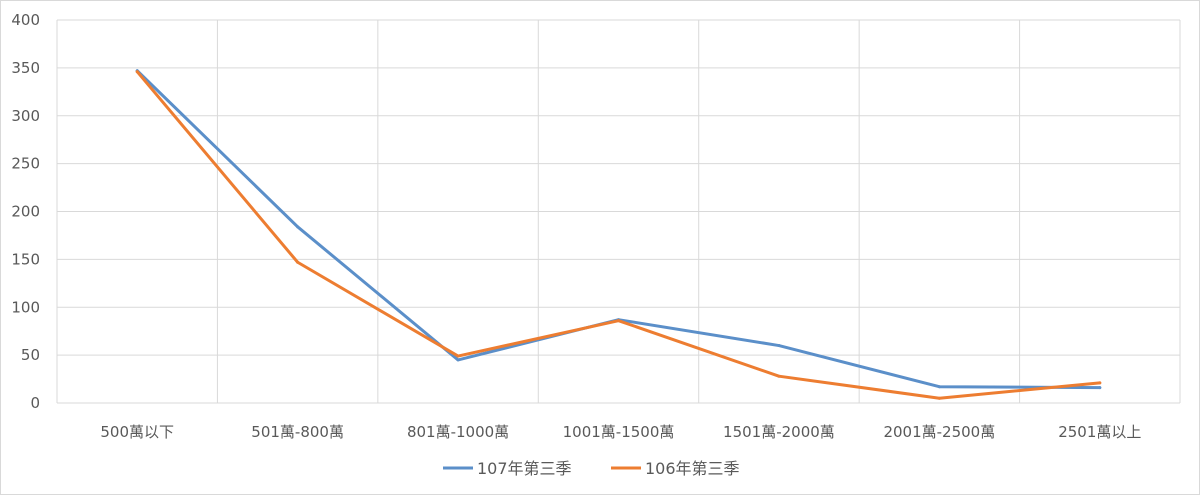 This screenshot has width=1200, height=495. I want to click on x-tick-label: 501萬-800萬, so click(297, 432).